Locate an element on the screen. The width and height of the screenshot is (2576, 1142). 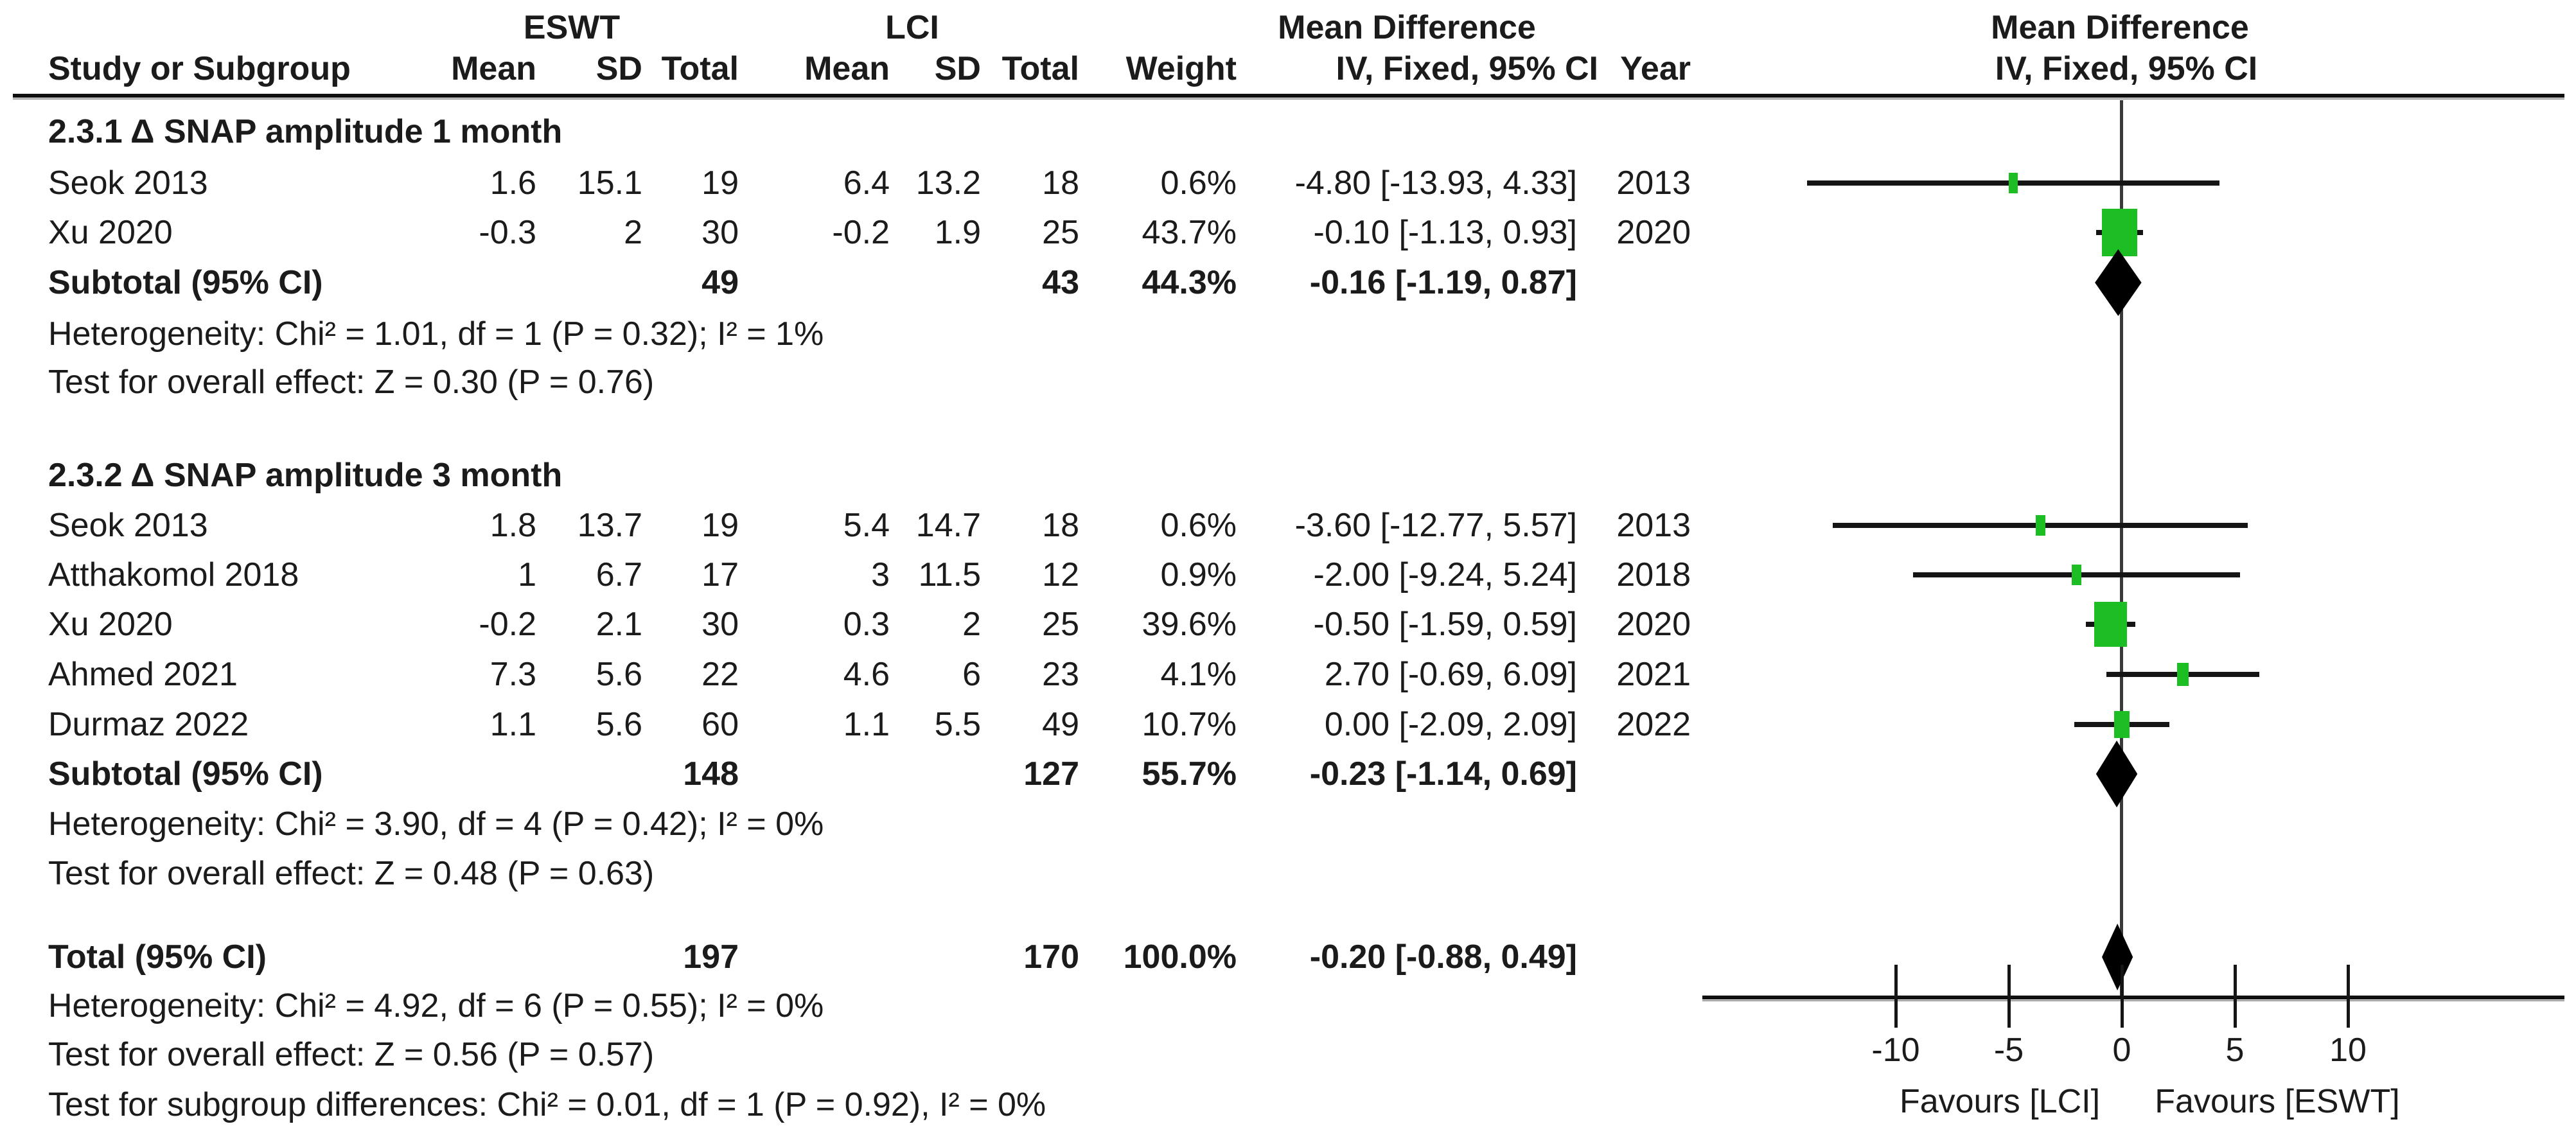
weight: 4.1% is located at coordinates (1198, 674).